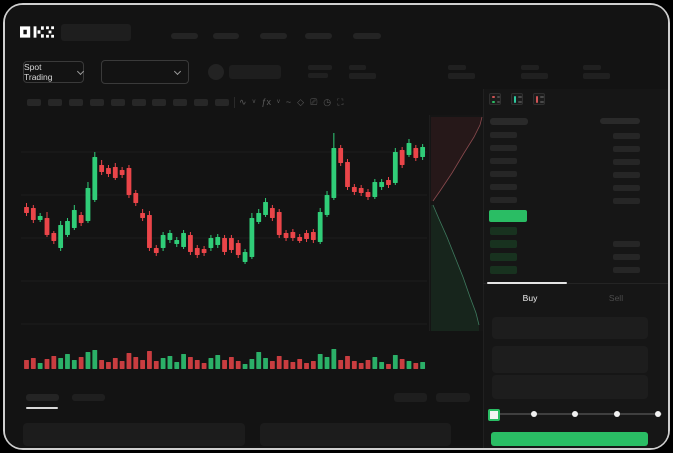  Describe the element at coordinates (461, 76) in the screenshot. I see `stat-2-value` at that location.